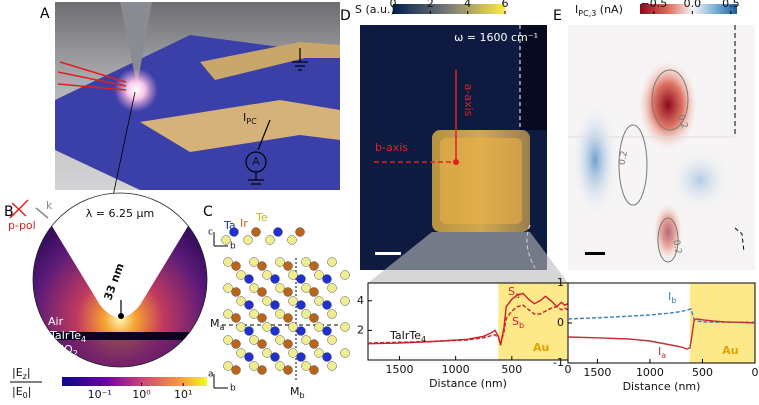 This screenshot has width=759, height=405. I want to click on text-part: |, so click(29, 372).